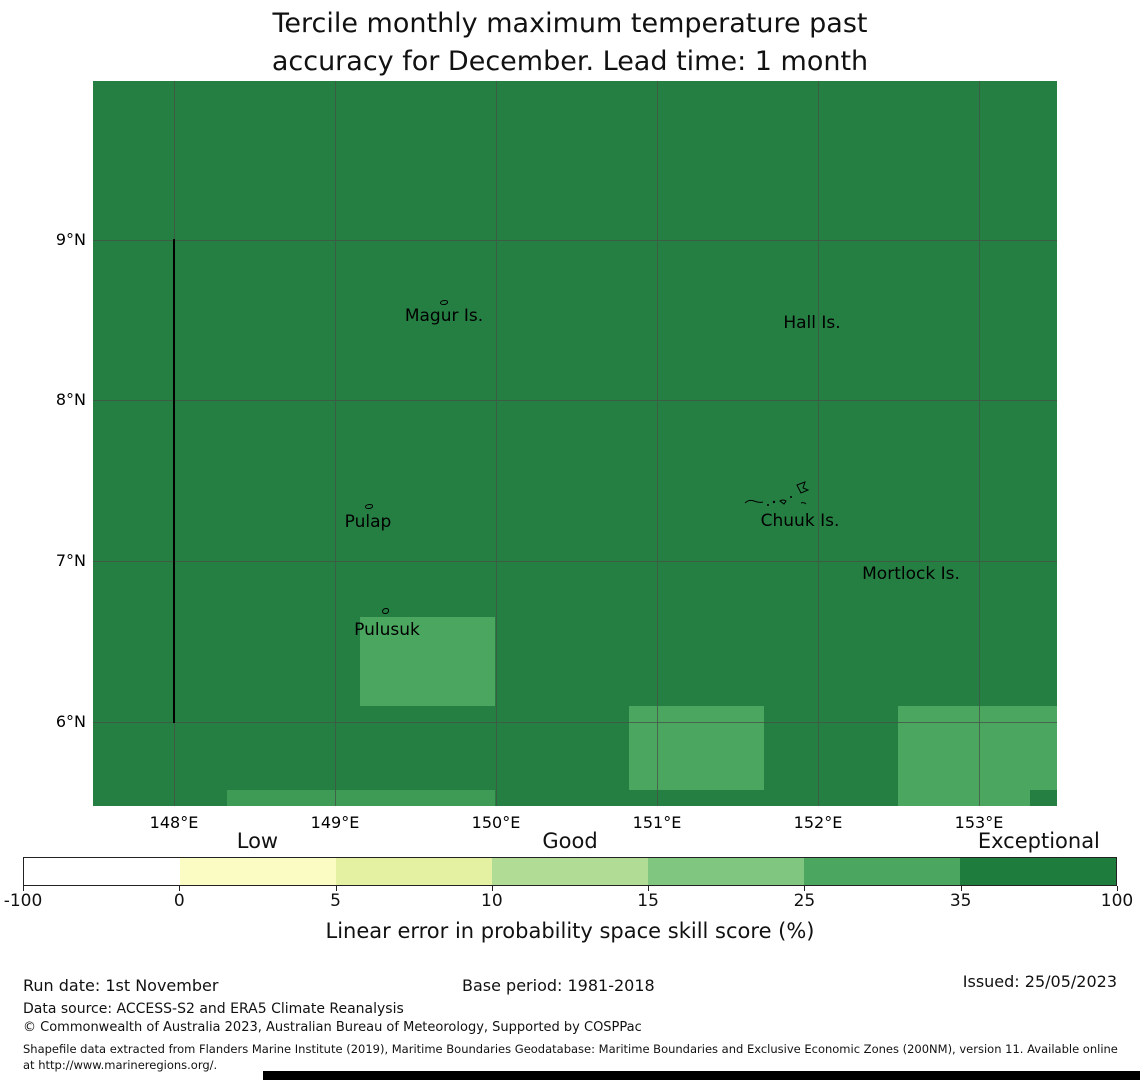  Describe the element at coordinates (70, 239) in the screenshot. I see `y-tick-9n: 9°N` at that location.